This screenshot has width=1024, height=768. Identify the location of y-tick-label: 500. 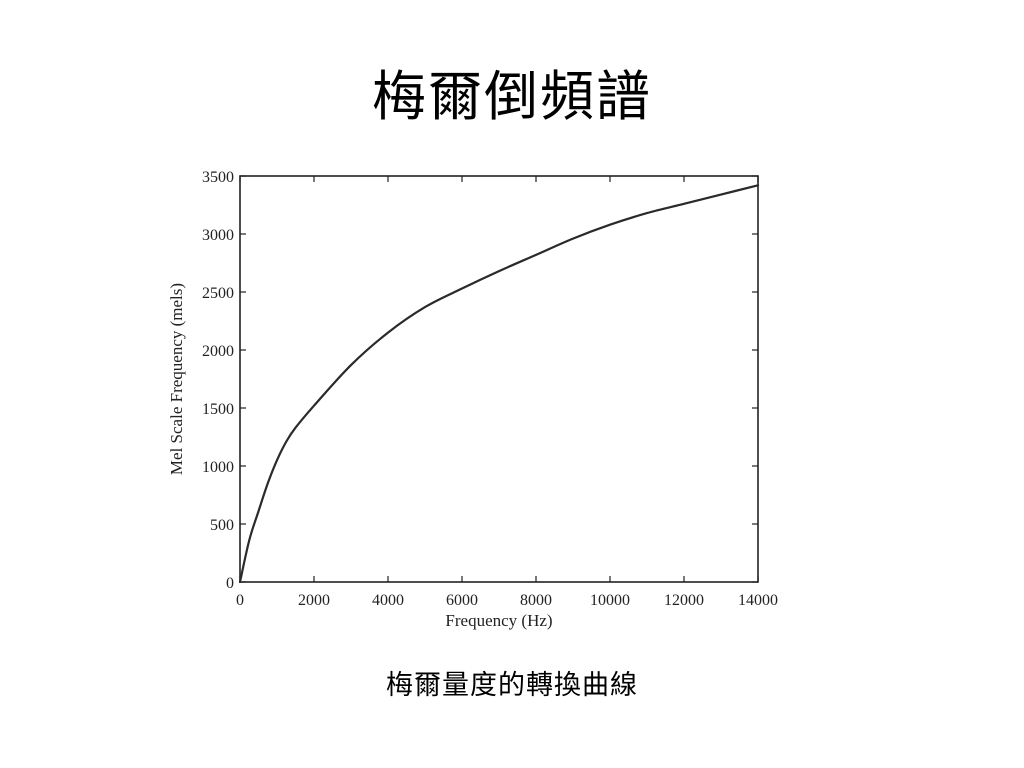
(222, 525).